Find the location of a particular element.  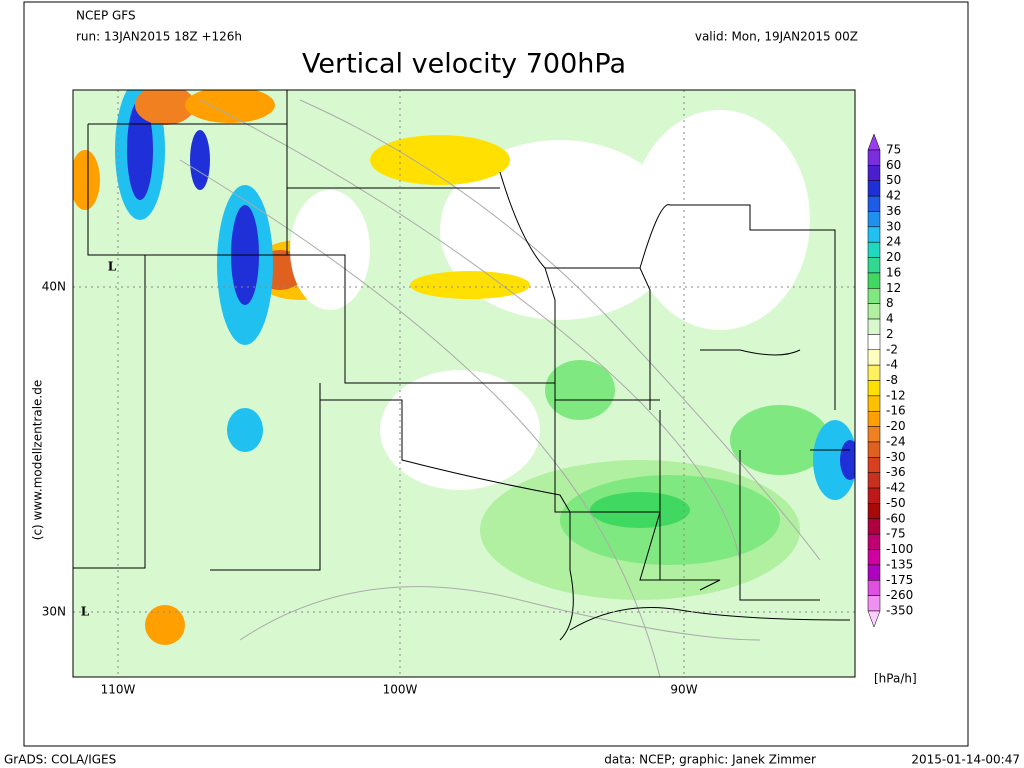

colorbar-label: 8 is located at coordinates (890, 303).